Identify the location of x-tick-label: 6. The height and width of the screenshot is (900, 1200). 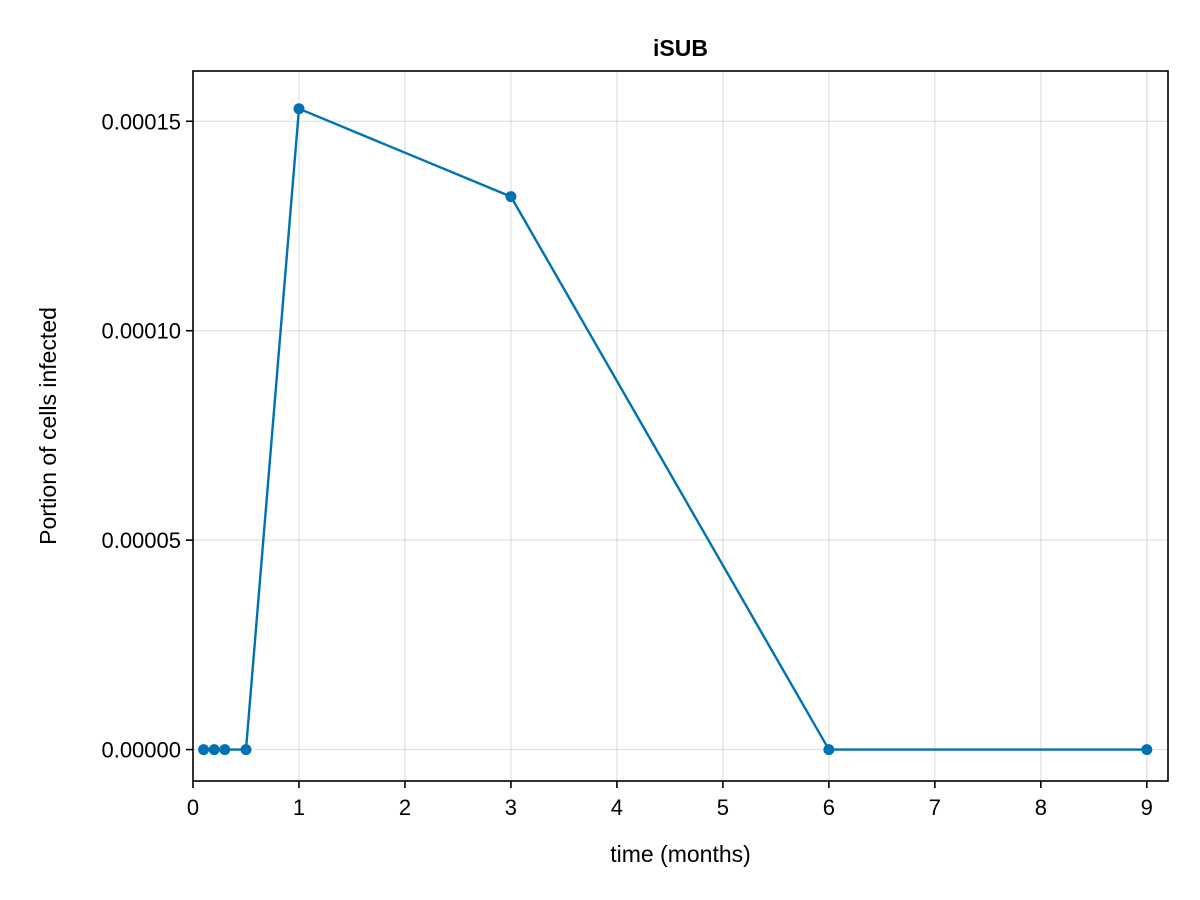
(829, 807).